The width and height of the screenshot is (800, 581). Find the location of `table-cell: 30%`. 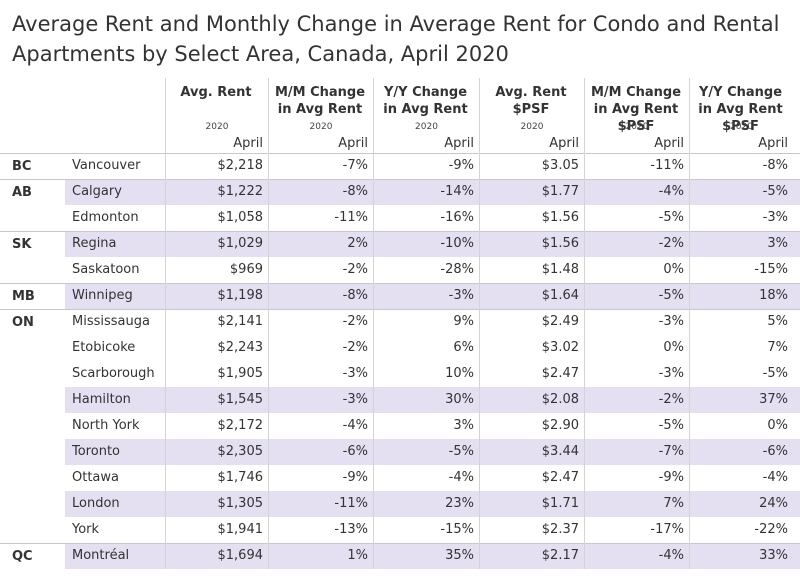

table-cell: 30% is located at coordinates (459, 399).